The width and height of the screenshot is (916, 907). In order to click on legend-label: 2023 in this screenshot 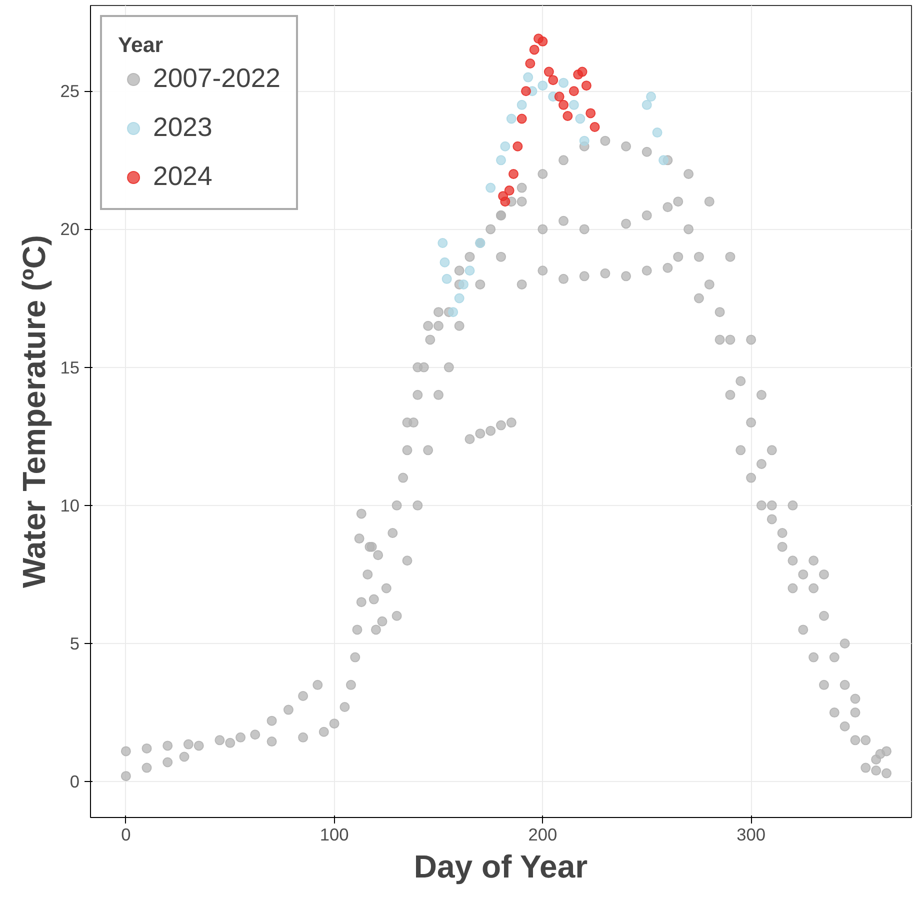, I will do `click(182, 127)`.